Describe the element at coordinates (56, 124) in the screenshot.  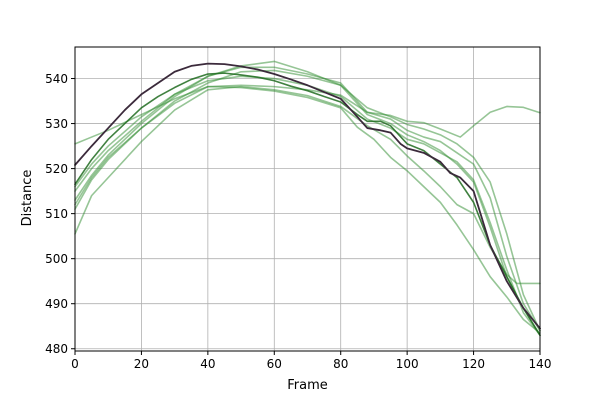
I see `y-tick-label: 530` at that location.